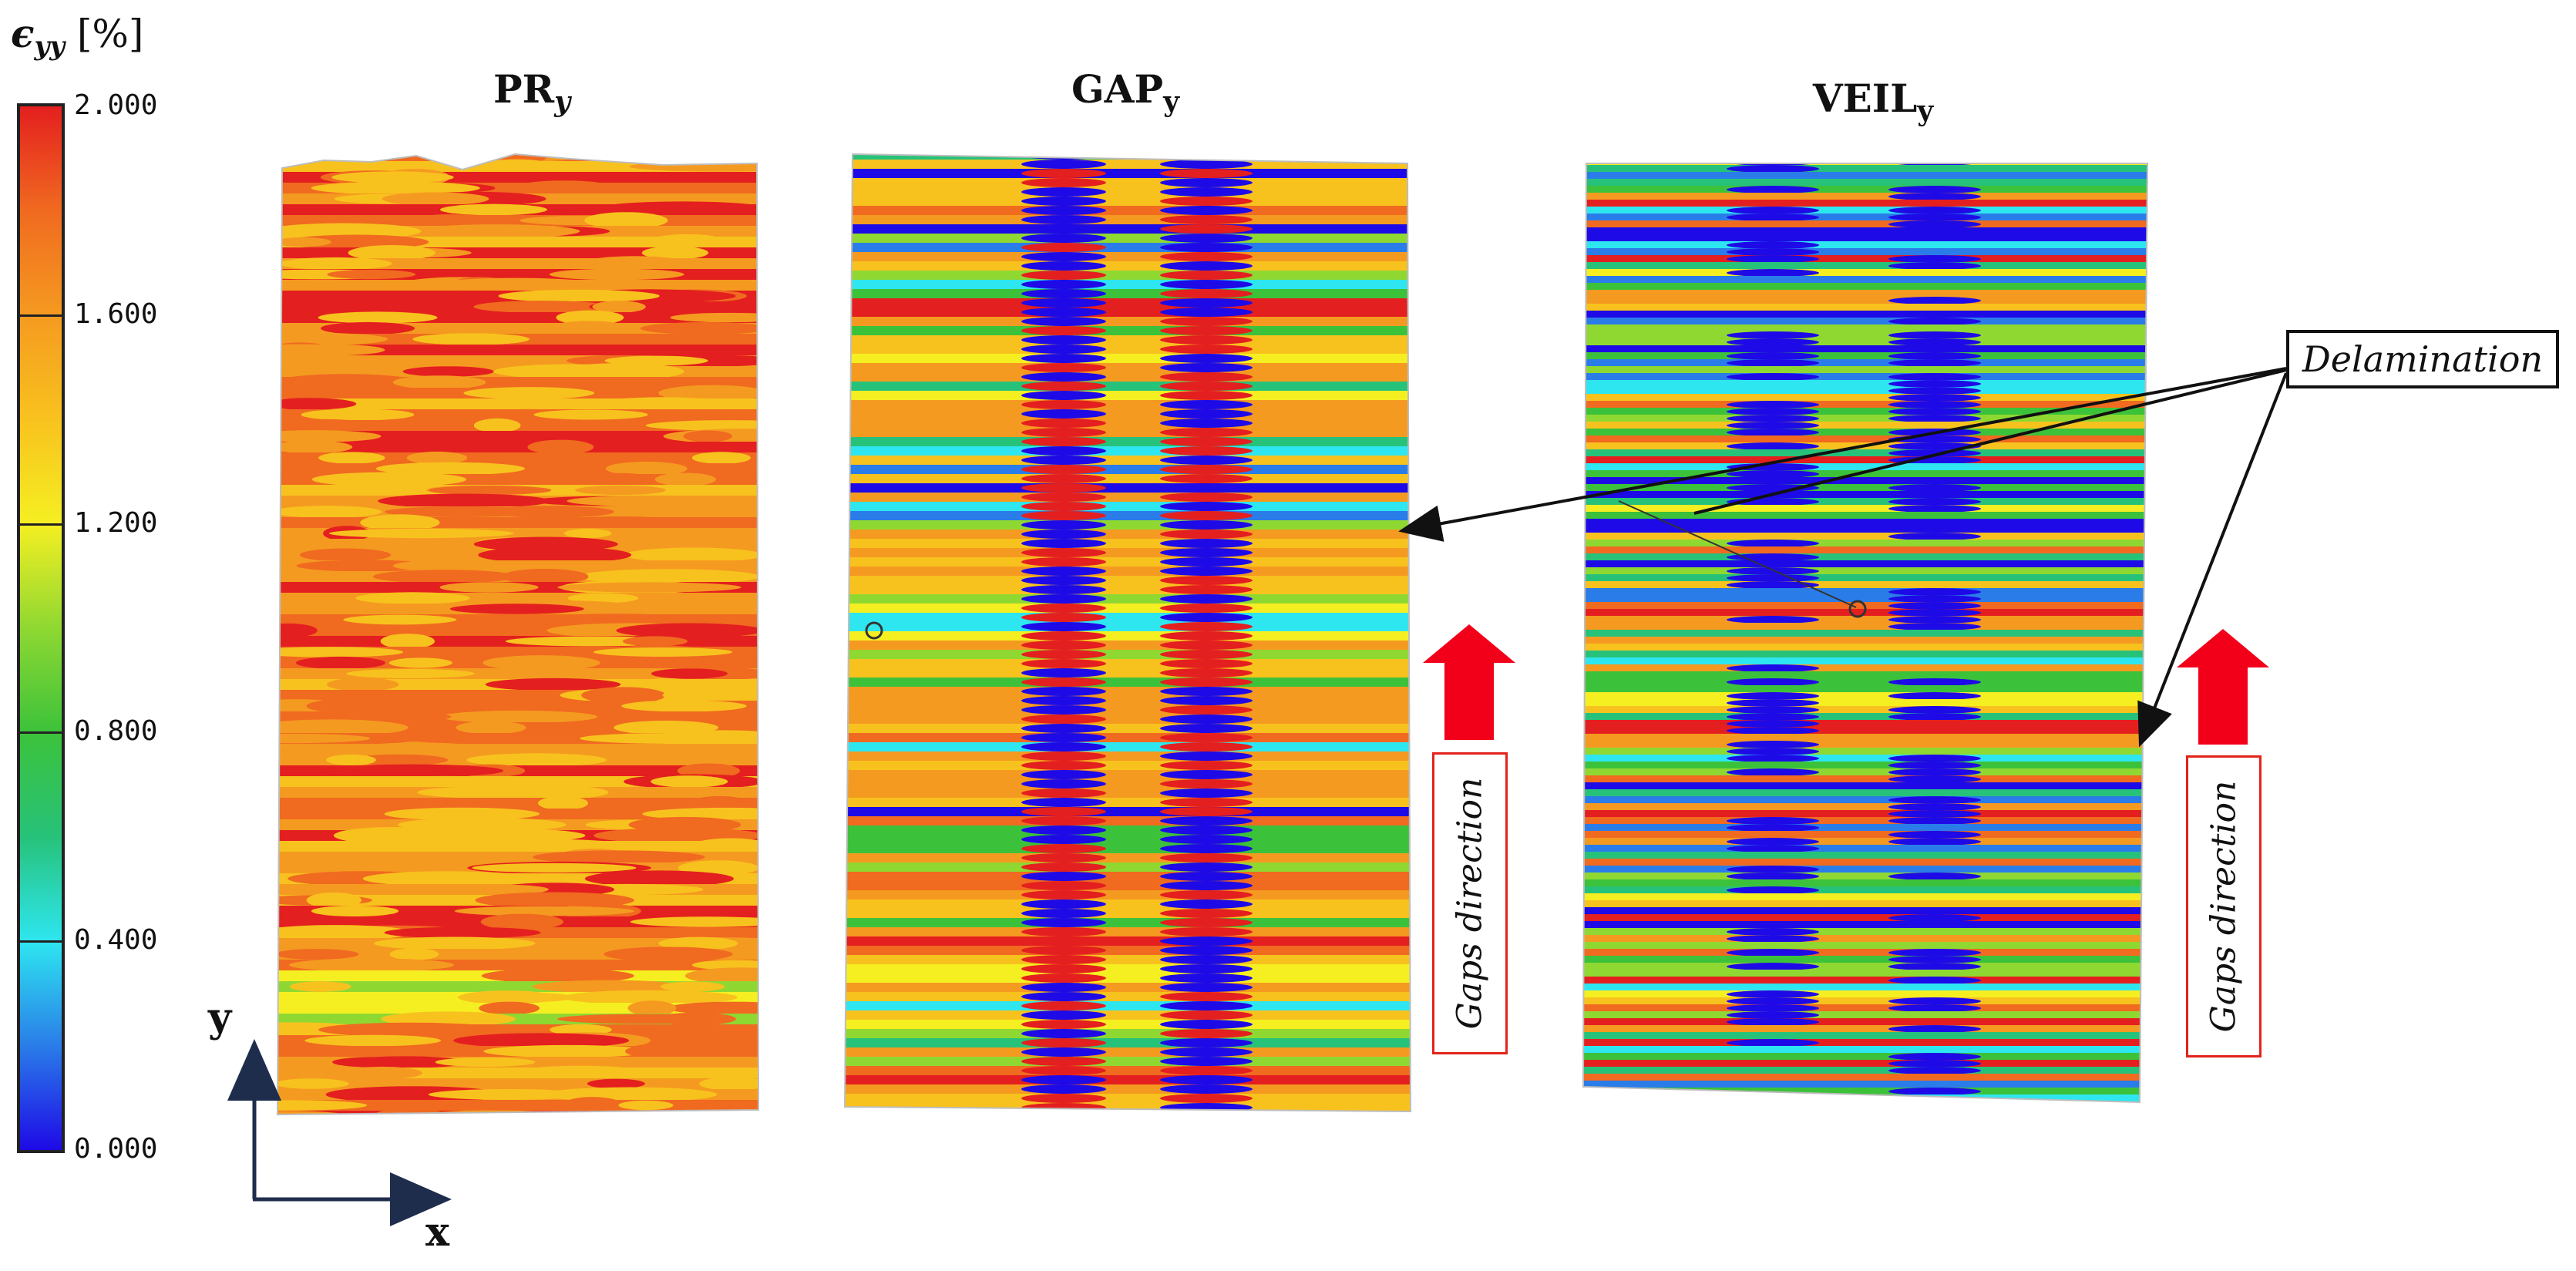 This screenshot has height=1271, width=2576. I want to click on gaps-direction-label-gap: Gaps direction, so click(1470, 904).